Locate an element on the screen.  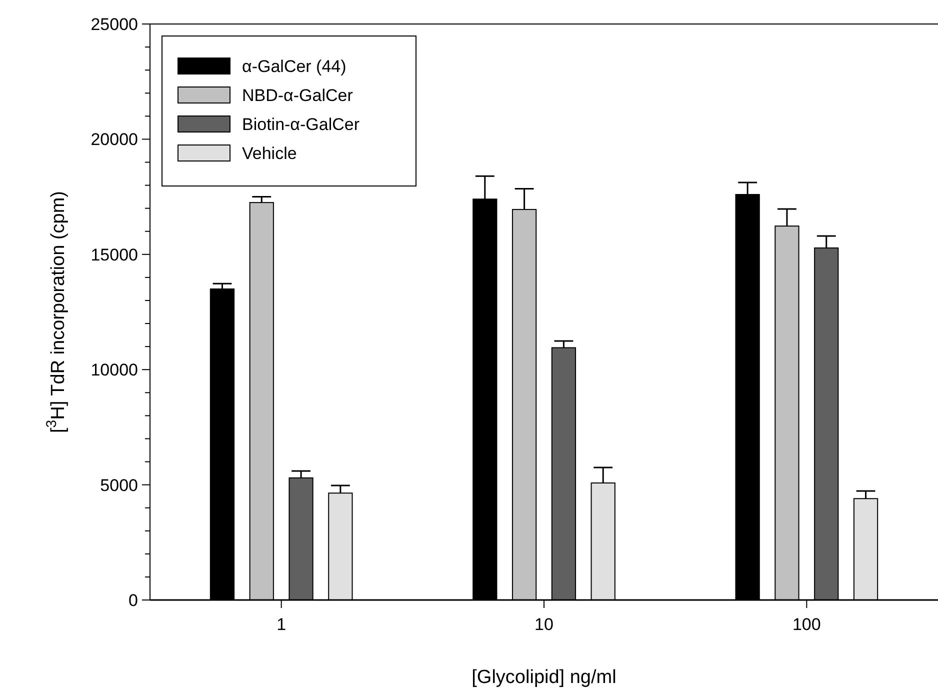
y-tick-label: 5000 is located at coordinates (119, 485).